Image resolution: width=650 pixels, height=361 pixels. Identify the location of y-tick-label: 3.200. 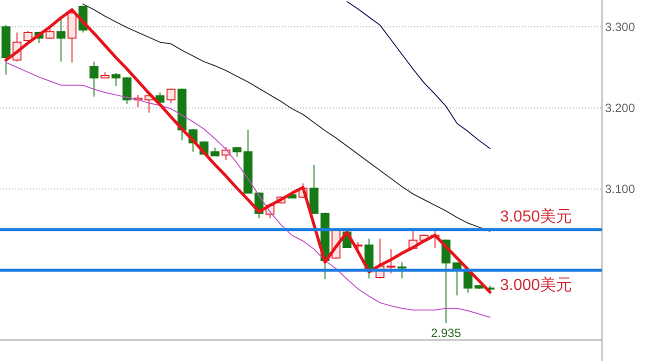
(620, 107).